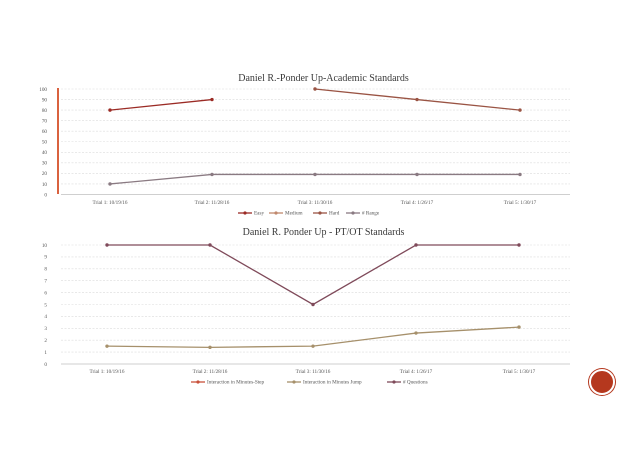  Describe the element at coordinates (45, 111) in the screenshot. I see `y-tick-label: 80` at that location.